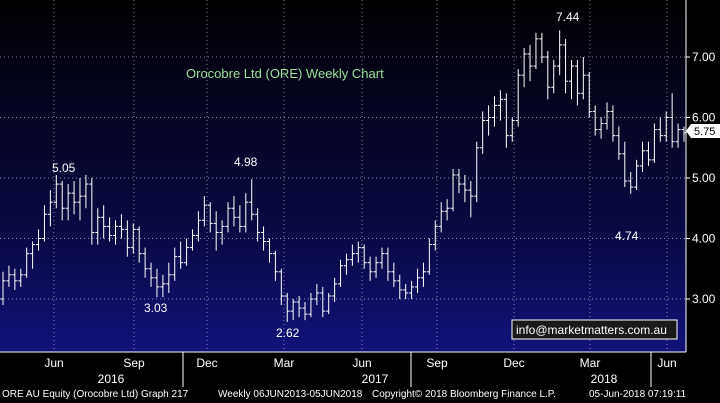 This screenshot has width=720, height=403. What do you see at coordinates (666, 363) in the screenshot?
I see `x-month-label: Jun` at bounding box center [666, 363].